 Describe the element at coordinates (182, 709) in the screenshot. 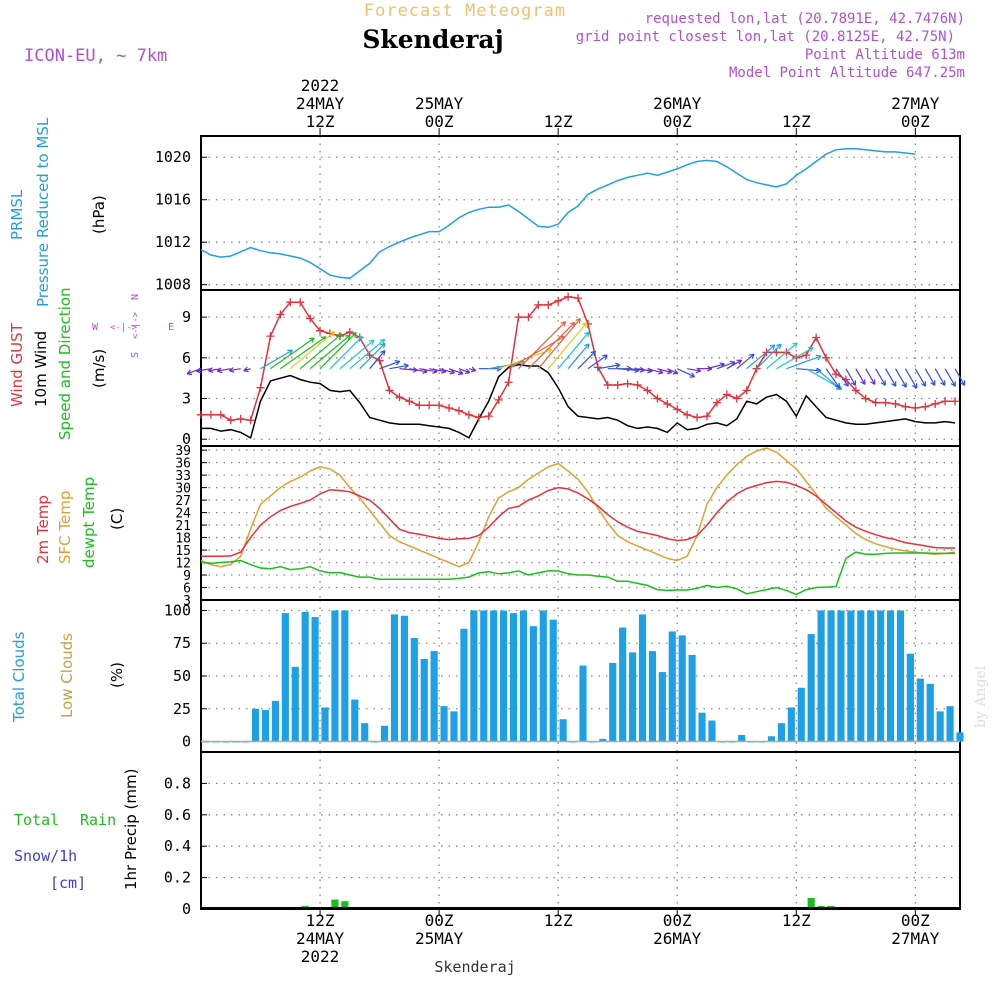

I see `y-tick-label: 25` at that location.